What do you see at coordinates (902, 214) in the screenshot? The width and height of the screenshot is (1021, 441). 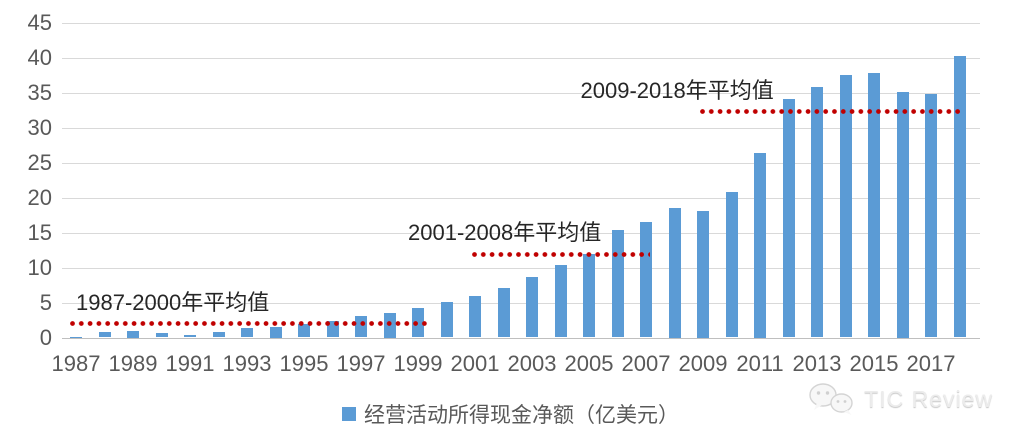 I see `bar-2016` at bounding box center [902, 214].